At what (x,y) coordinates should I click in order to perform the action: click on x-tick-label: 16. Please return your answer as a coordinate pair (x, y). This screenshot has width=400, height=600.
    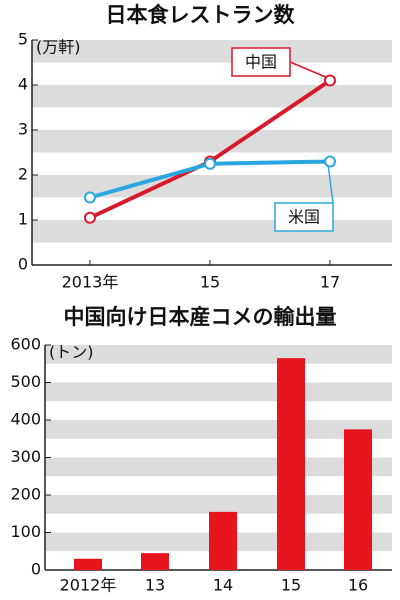
    Looking at the image, I should click on (358, 585).